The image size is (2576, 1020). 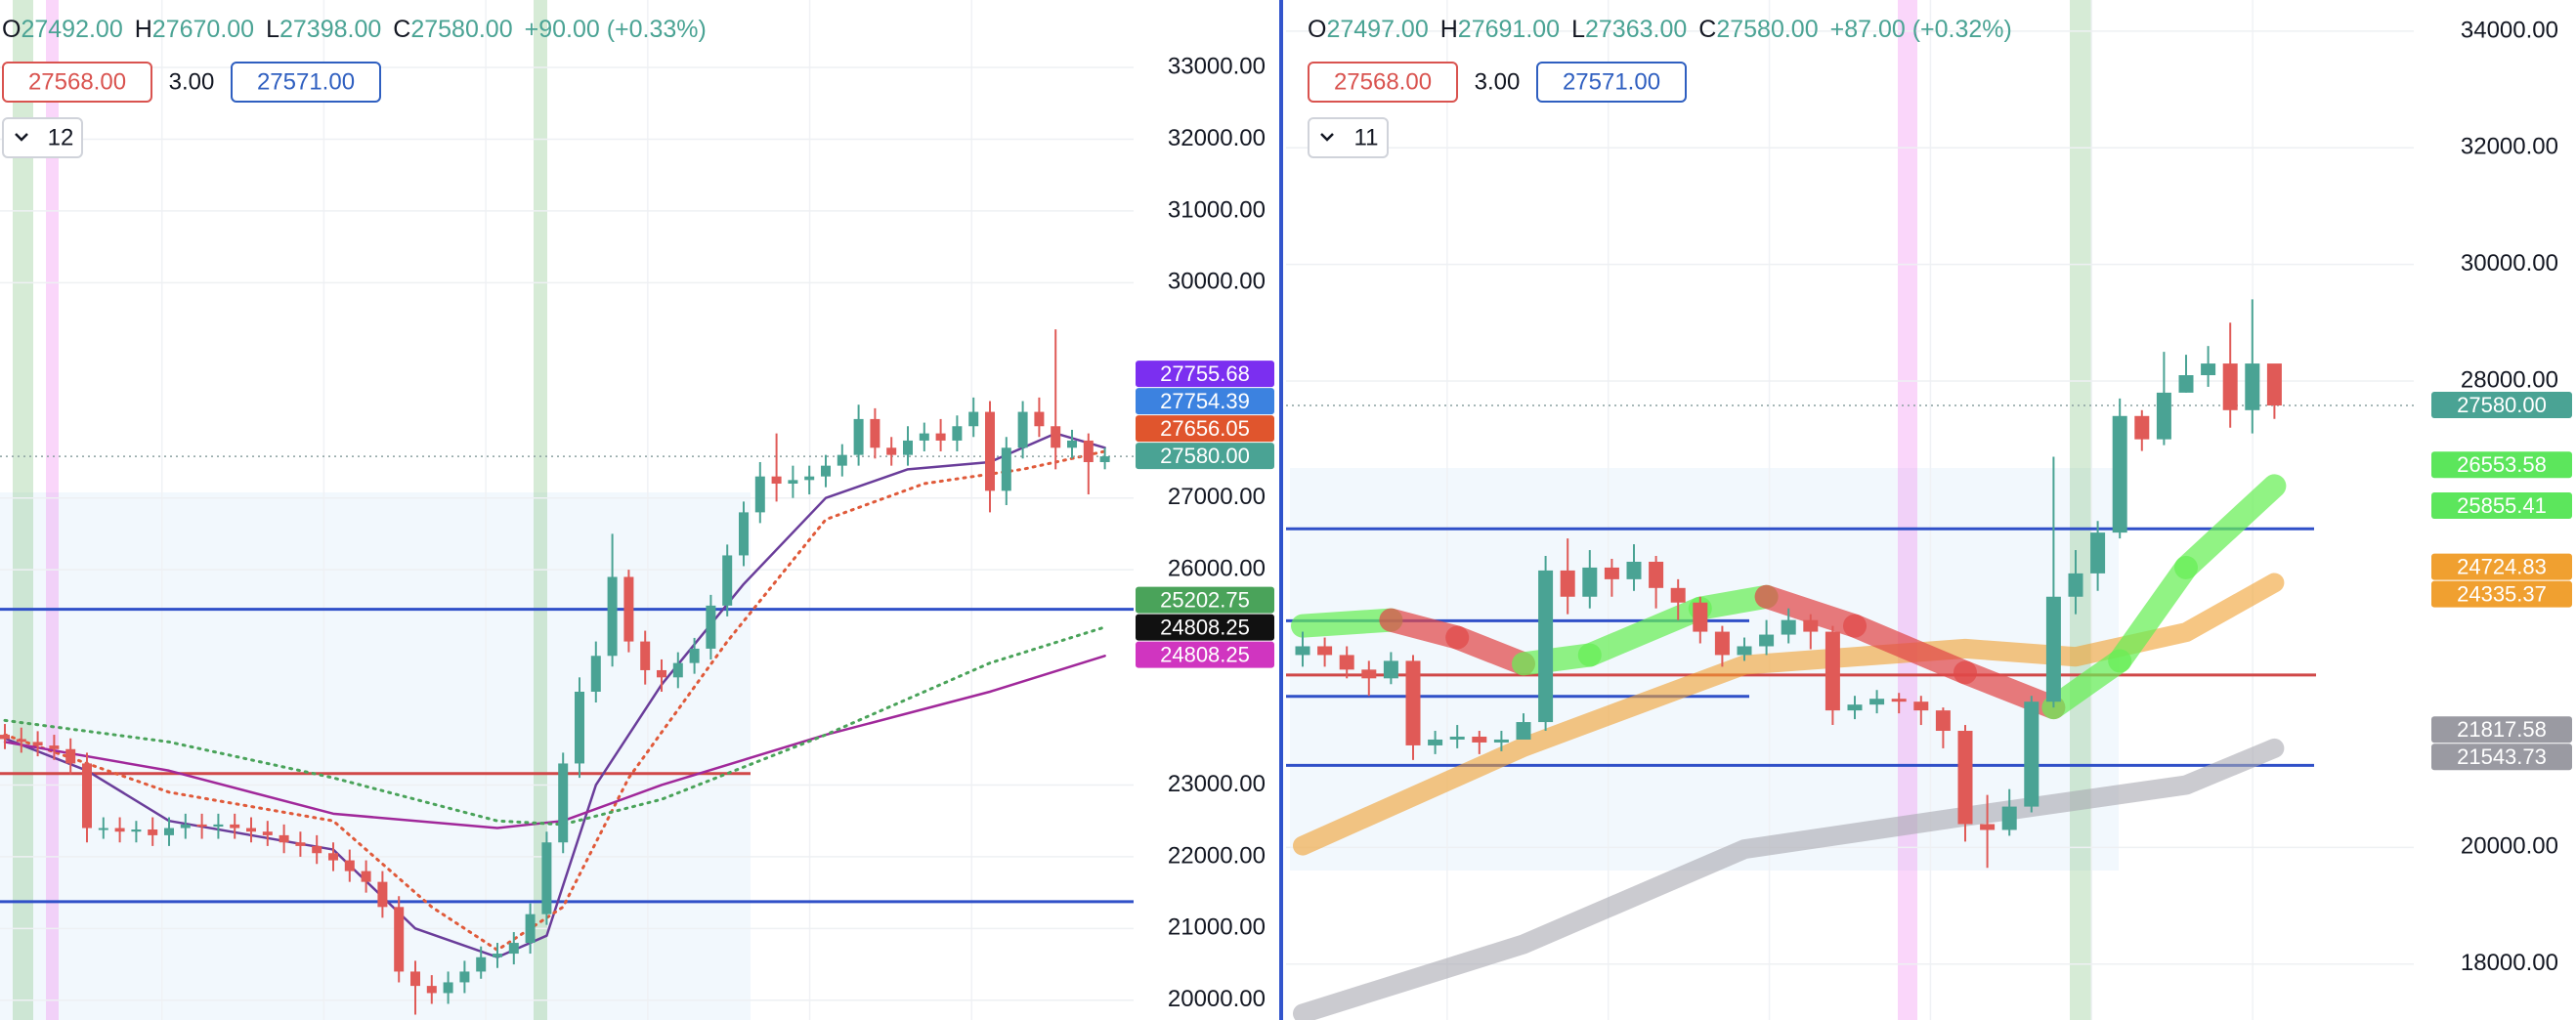 I want to click on price-badge-label: 27755.68, so click(x=1205, y=373).